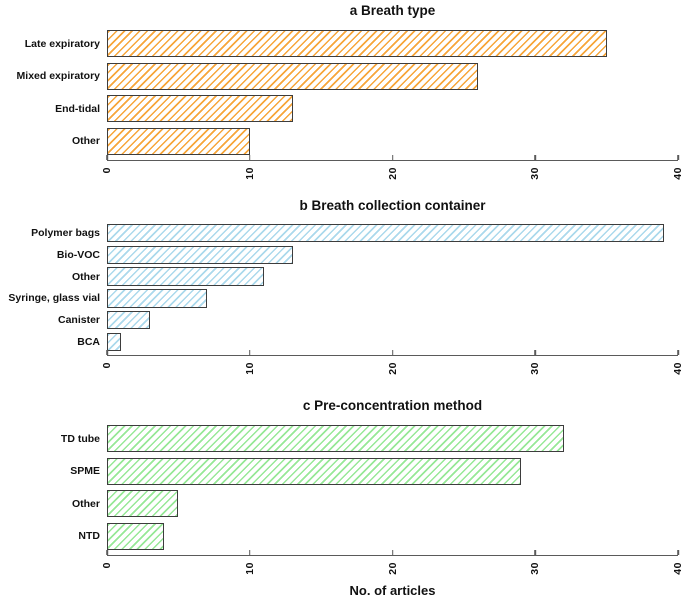 This screenshot has width=685, height=606. What do you see at coordinates (54, 298) in the screenshot?
I see `category-label: Syringe, glass vial` at bounding box center [54, 298].